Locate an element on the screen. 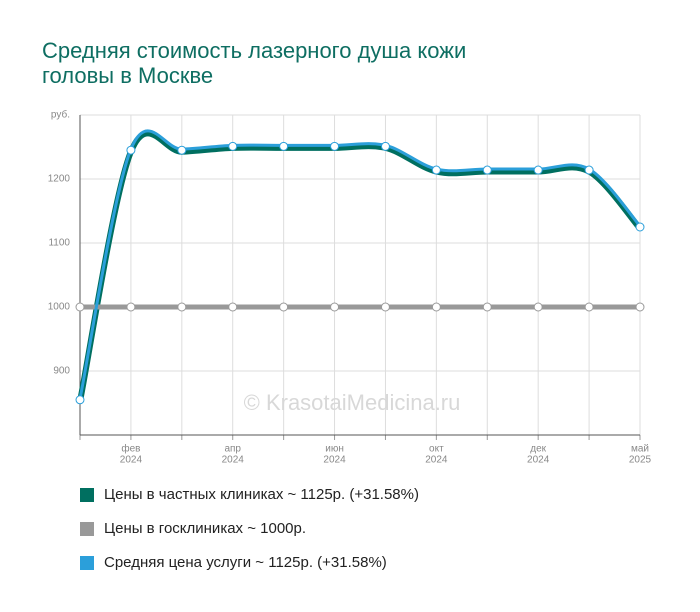 Image resolution: width=700 pixels, height=612 pixels. y-tick-label: 900 is located at coordinates (61, 371).